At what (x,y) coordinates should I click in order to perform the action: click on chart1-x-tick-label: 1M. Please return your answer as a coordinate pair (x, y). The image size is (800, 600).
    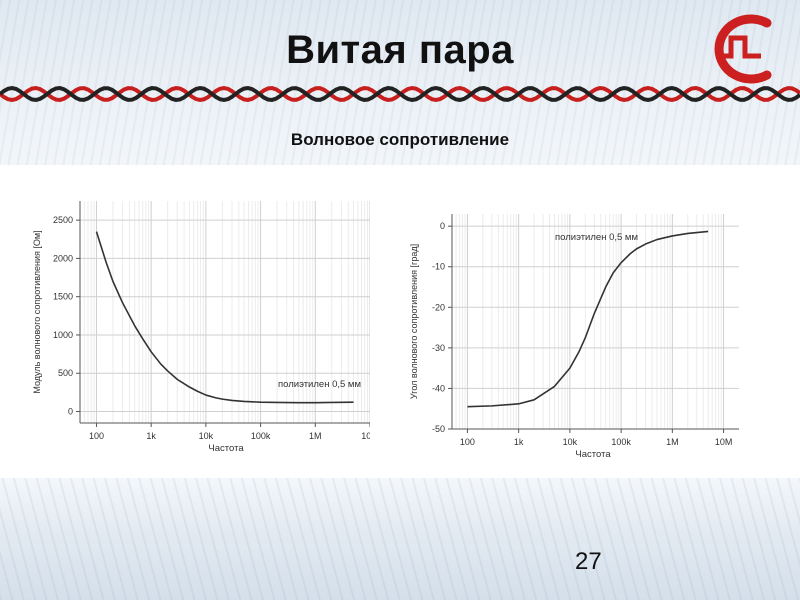
    Looking at the image, I should click on (315, 436).